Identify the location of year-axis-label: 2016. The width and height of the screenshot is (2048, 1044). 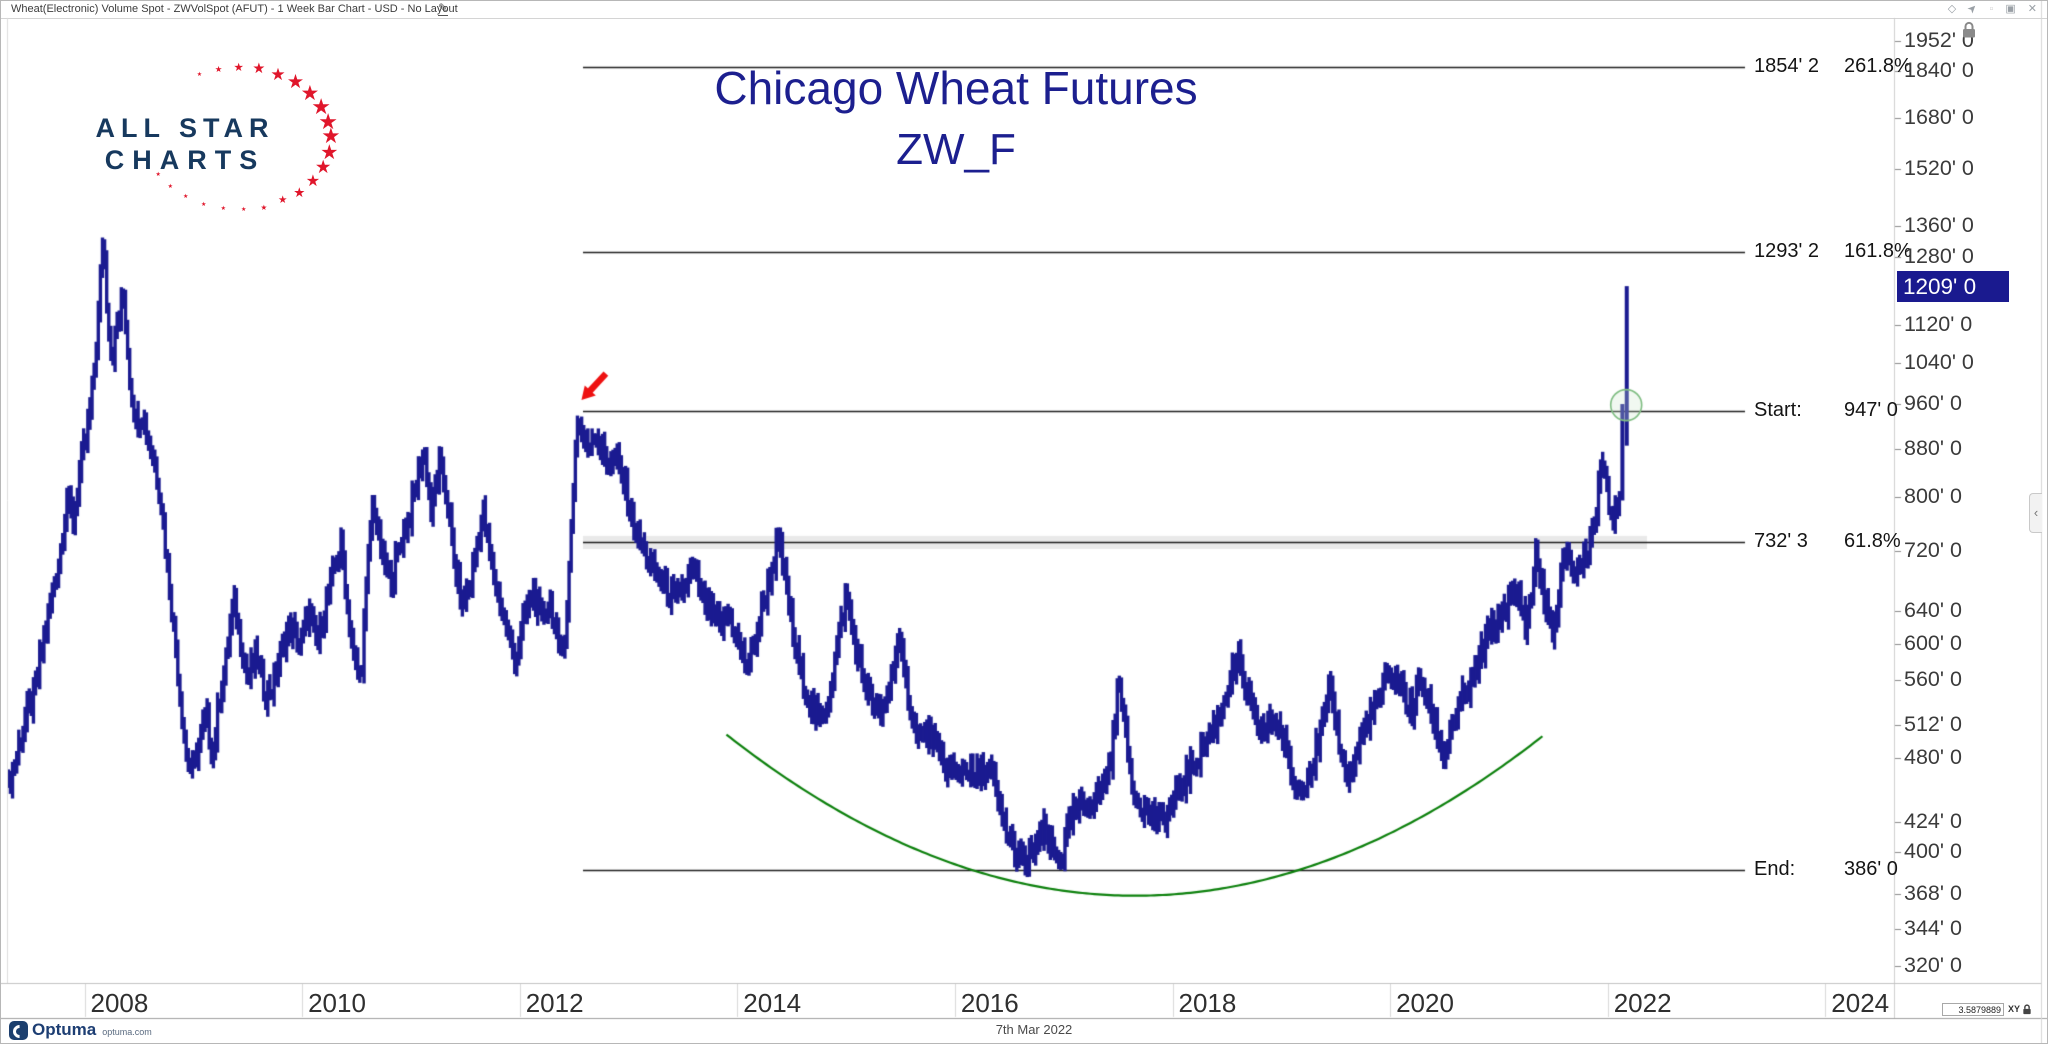
(989, 1003).